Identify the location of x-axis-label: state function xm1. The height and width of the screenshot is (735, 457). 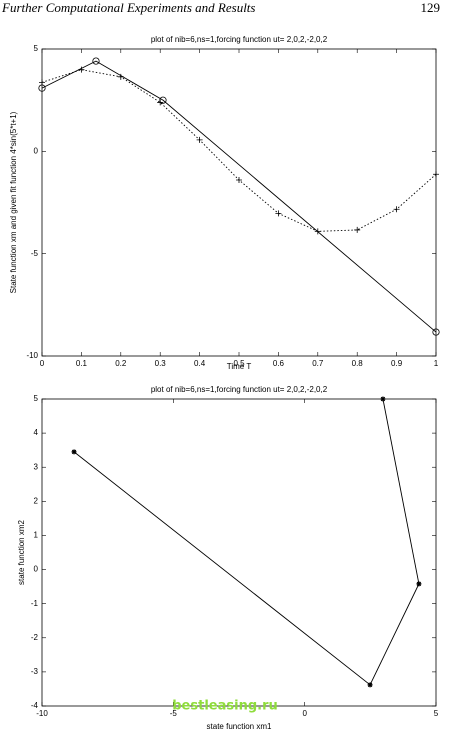
(239, 726).